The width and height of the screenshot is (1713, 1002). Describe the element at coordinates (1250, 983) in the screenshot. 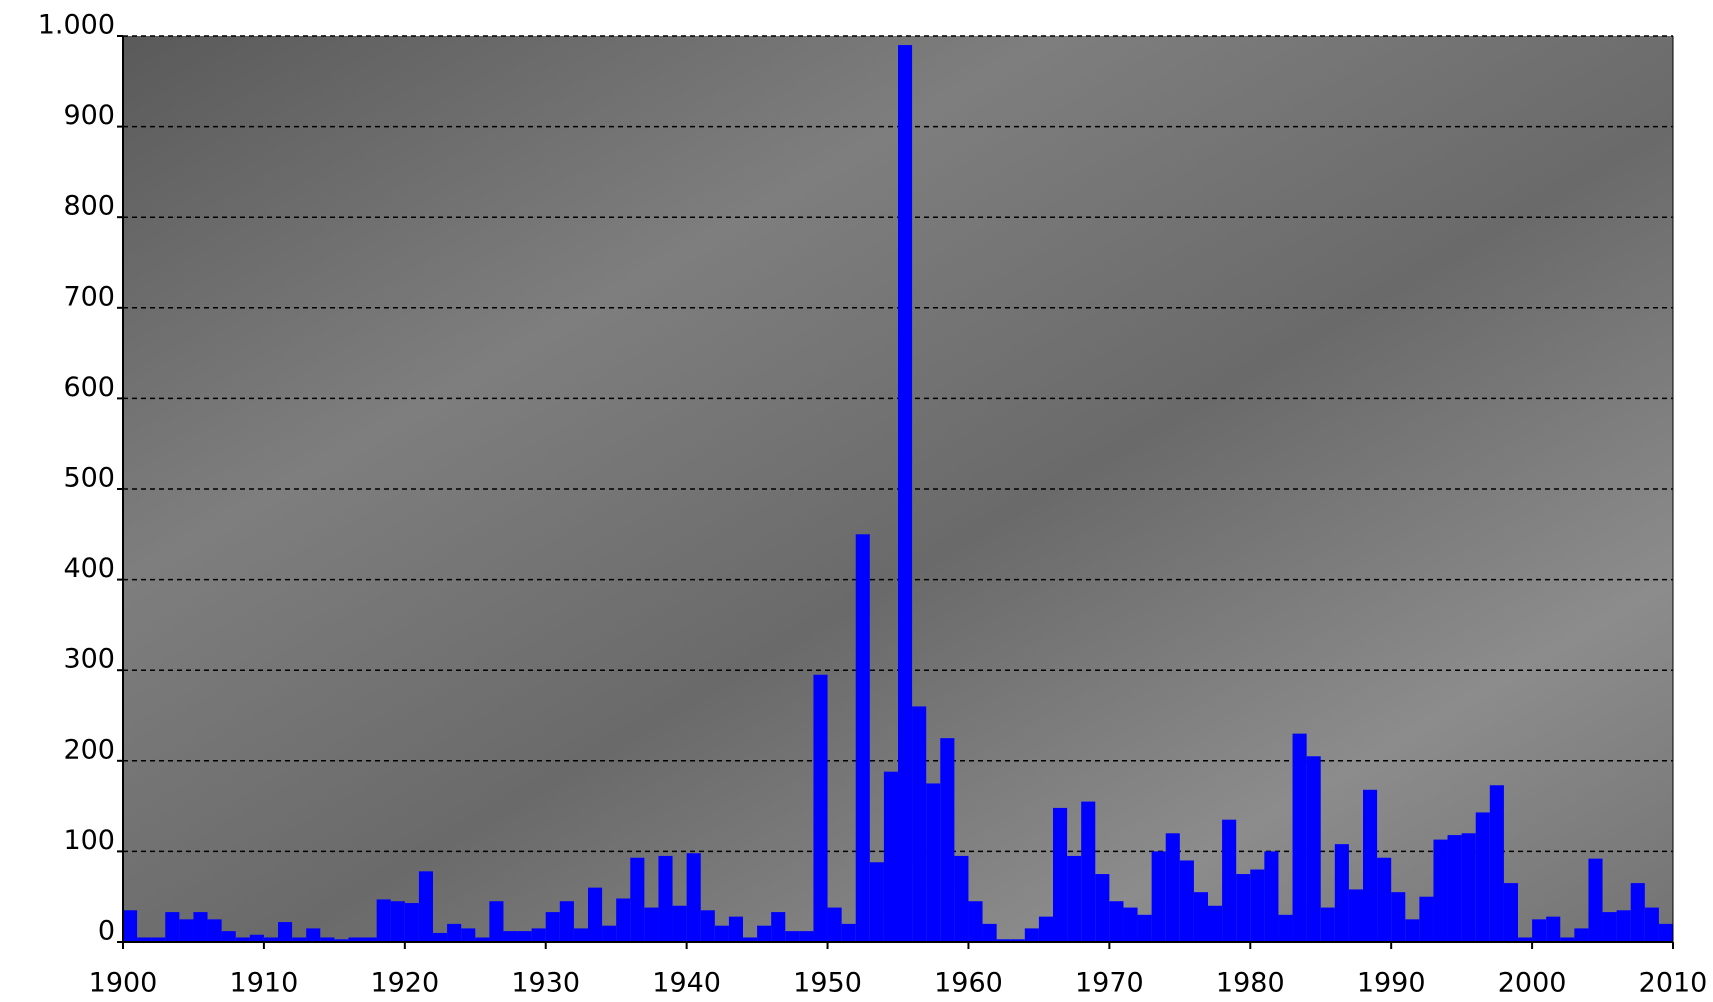

I see `x-tick-label: 1980` at that location.